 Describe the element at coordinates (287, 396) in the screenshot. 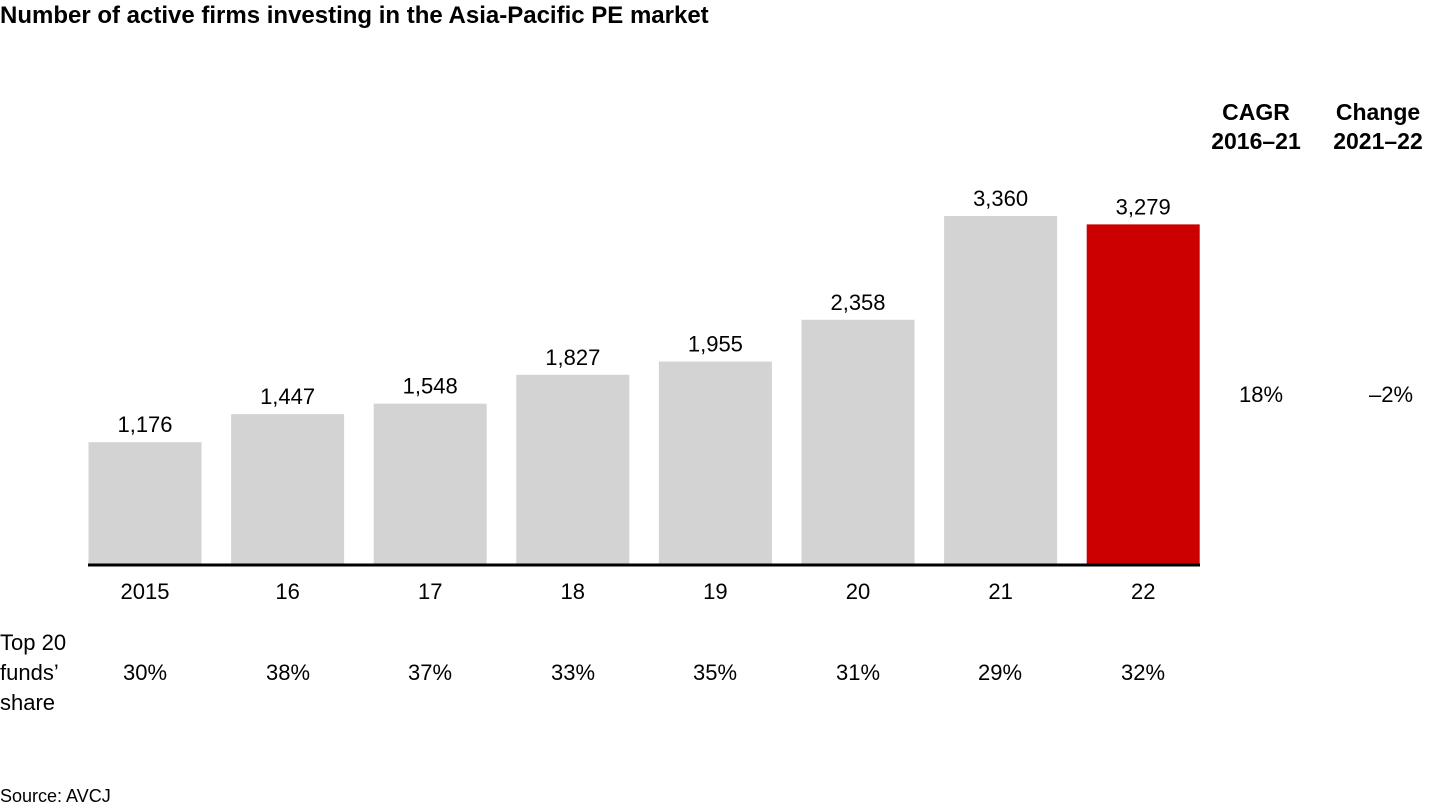

I see `value-label-16: 1,447` at that location.